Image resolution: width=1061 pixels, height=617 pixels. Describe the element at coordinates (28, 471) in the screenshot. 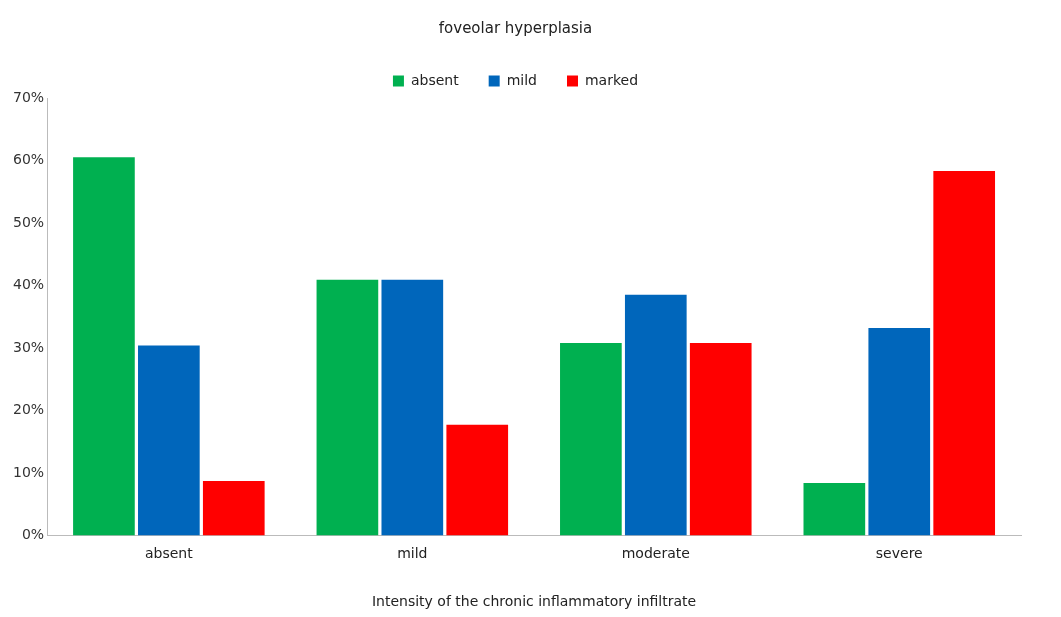

I see `y-tick-label: 10%` at that location.